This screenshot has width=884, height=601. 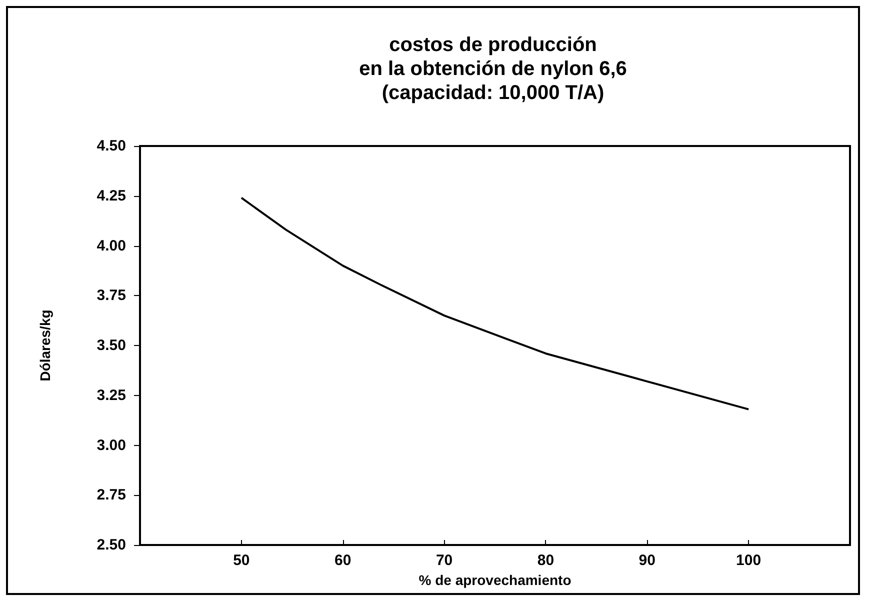 What do you see at coordinates (493, 69) in the screenshot?
I see `chart-title: costos de producción en la obtención de nylon 6,6 (capacidad: 10,000 T/A)` at bounding box center [493, 69].